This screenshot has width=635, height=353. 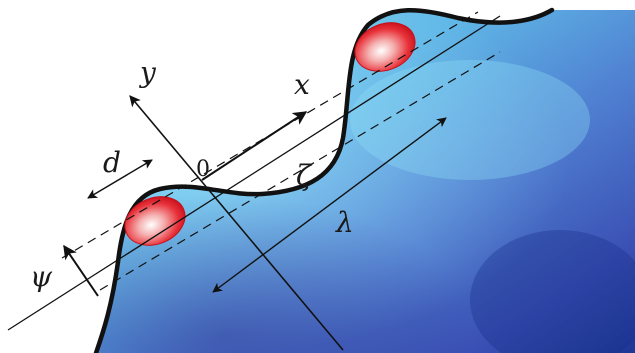 I want to click on red-cell-right, so click(x=385, y=47).